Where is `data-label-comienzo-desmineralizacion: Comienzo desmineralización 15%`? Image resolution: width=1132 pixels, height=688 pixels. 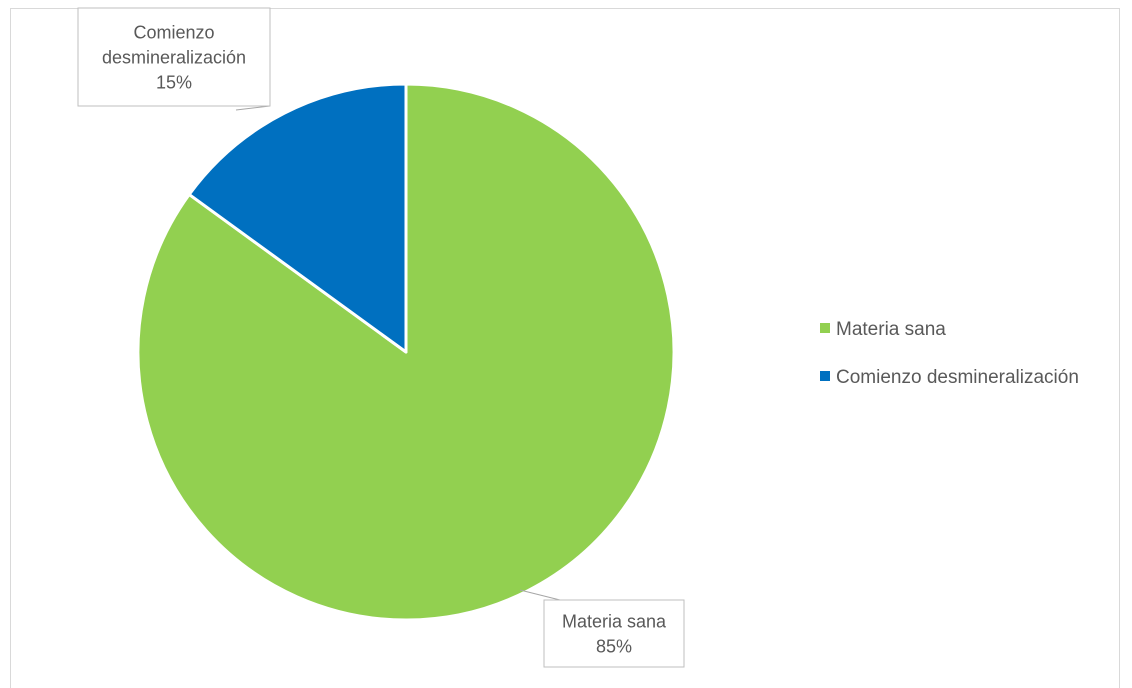
data-label-comienzo-desmineralizacion: Comienzo desmineralización 15% is located at coordinates (174, 59).